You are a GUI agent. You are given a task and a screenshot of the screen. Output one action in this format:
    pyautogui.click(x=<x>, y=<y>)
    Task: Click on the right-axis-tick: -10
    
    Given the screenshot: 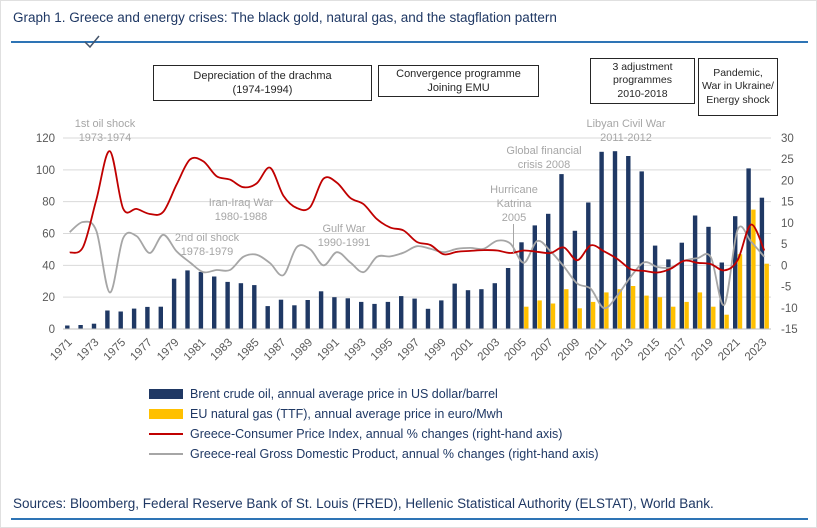 What is the action you would take?
    pyautogui.click(x=789, y=309)
    